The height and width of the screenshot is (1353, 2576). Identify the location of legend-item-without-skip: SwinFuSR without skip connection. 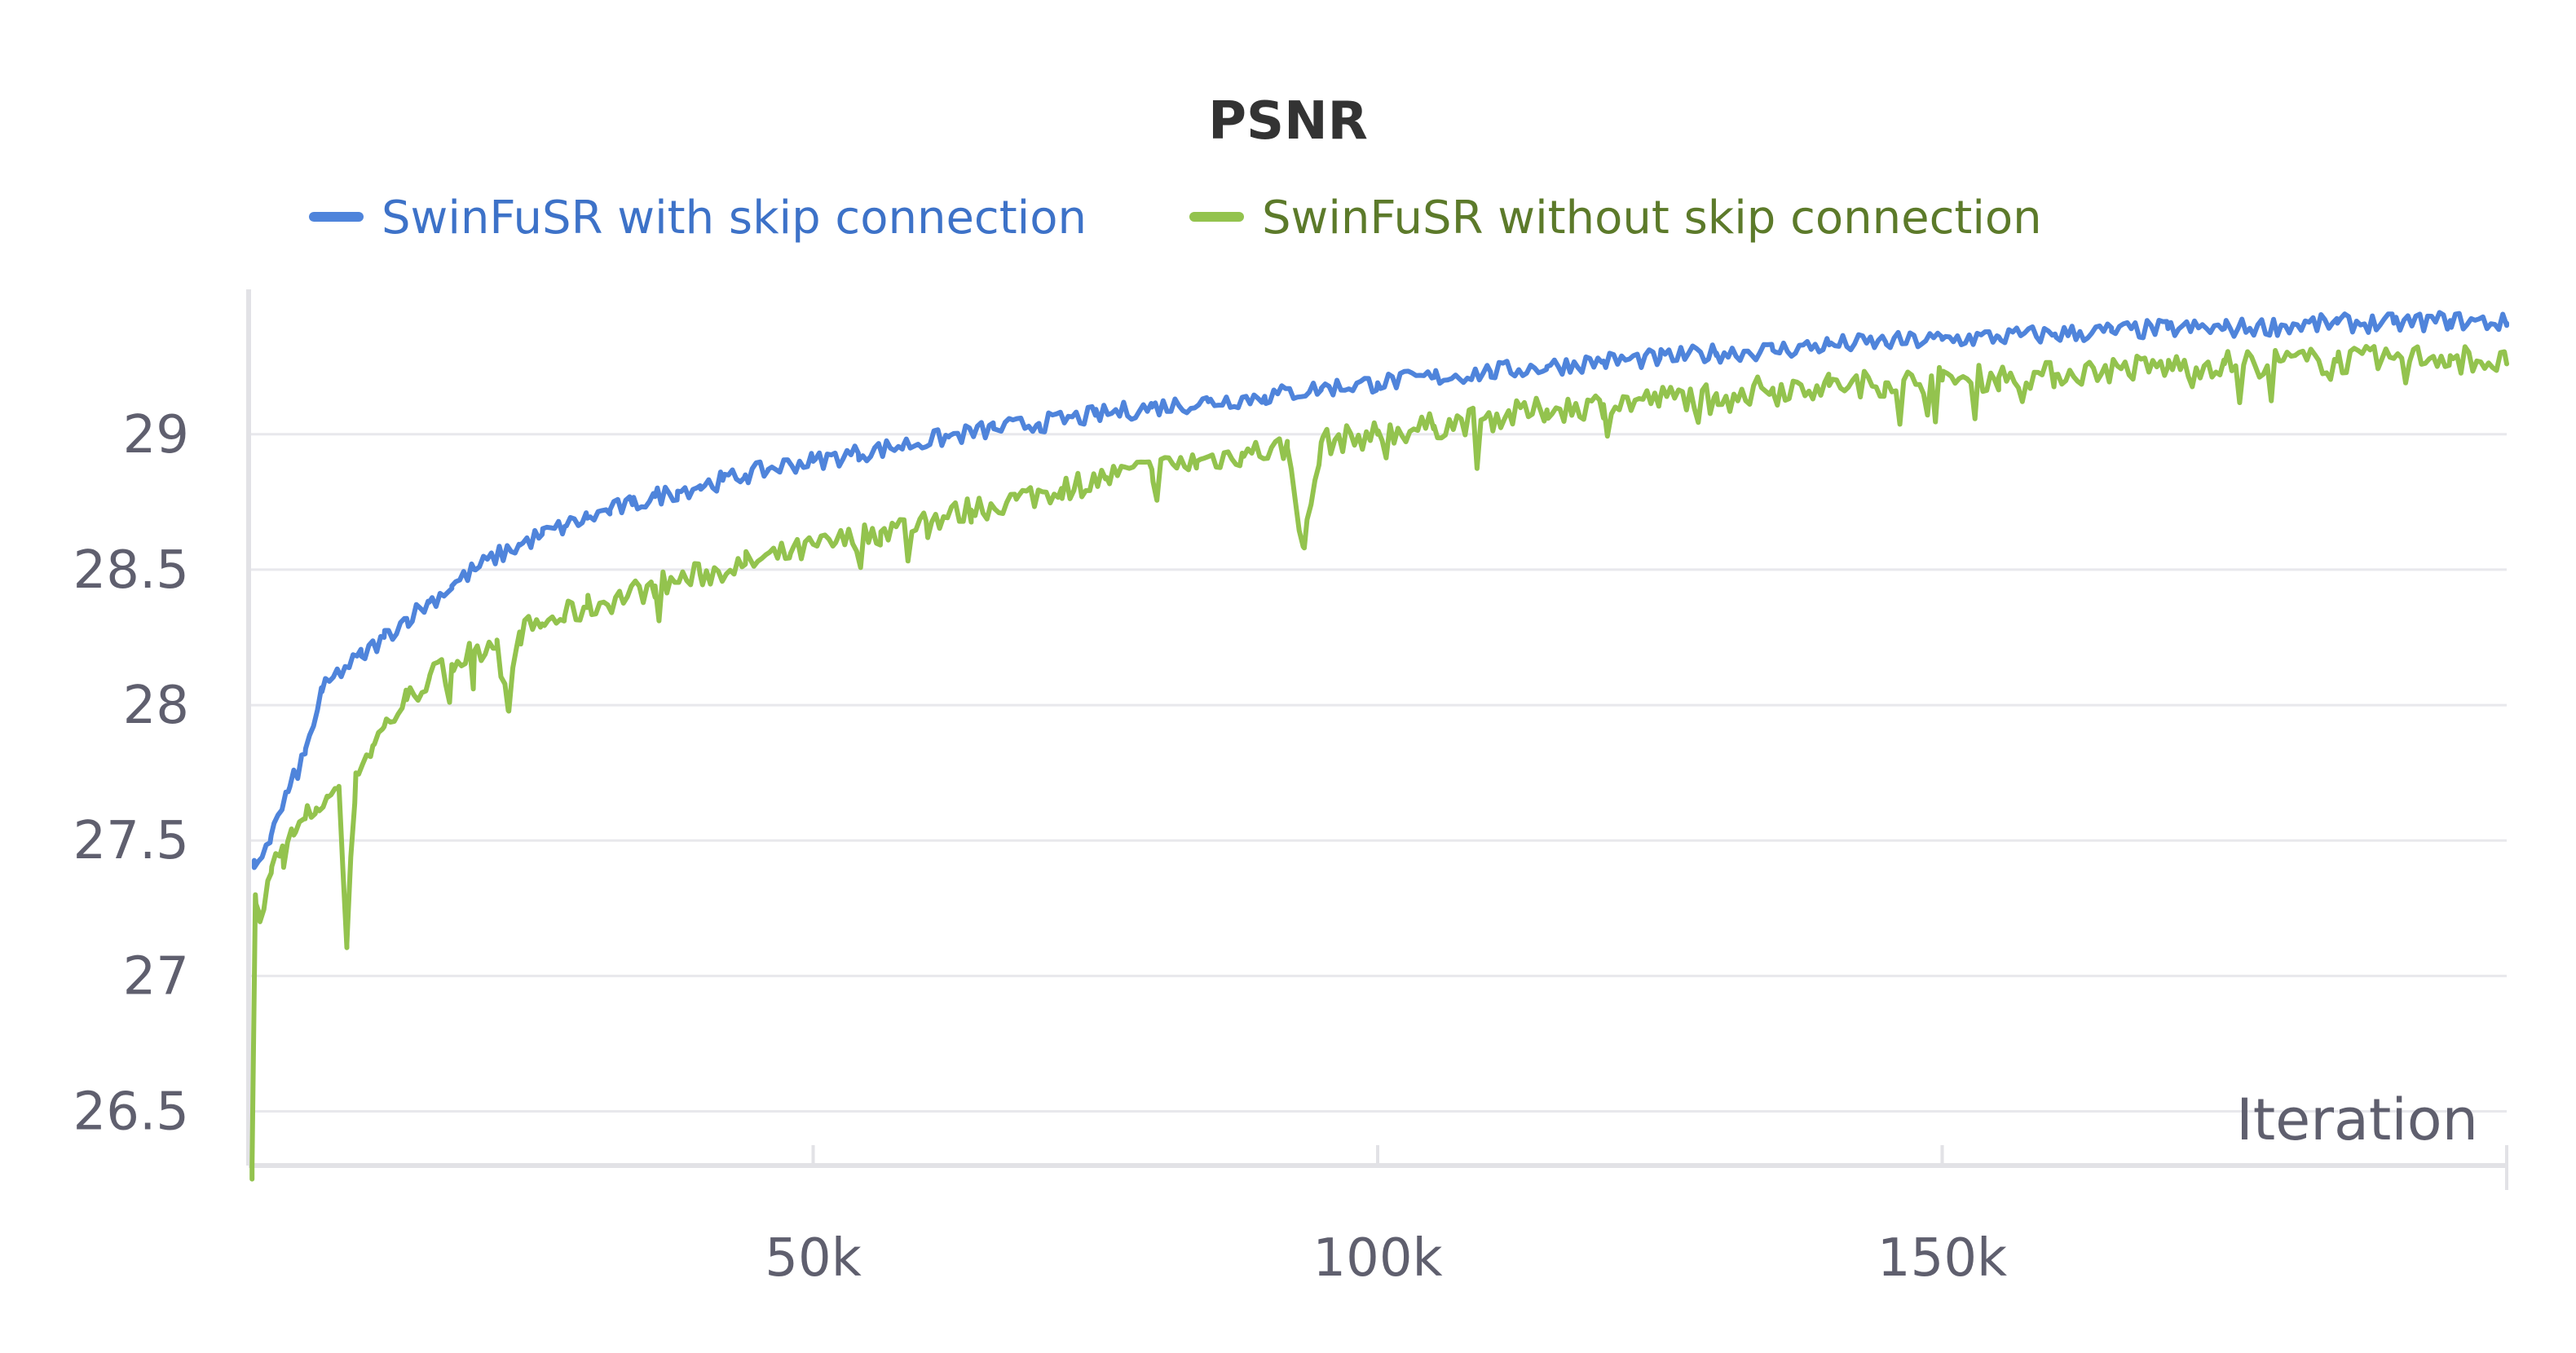
(1615, 218).